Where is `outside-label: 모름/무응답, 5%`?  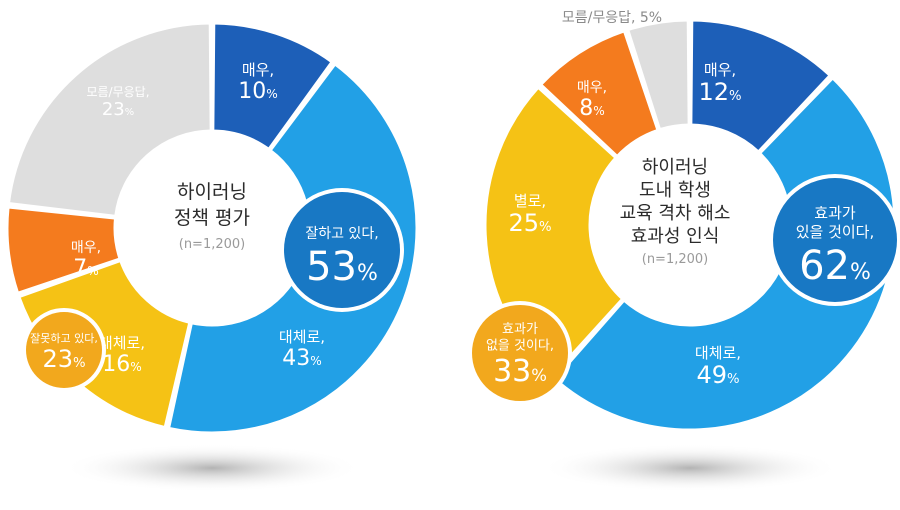
outside-label: 모름/무응답, 5% is located at coordinates (612, 18).